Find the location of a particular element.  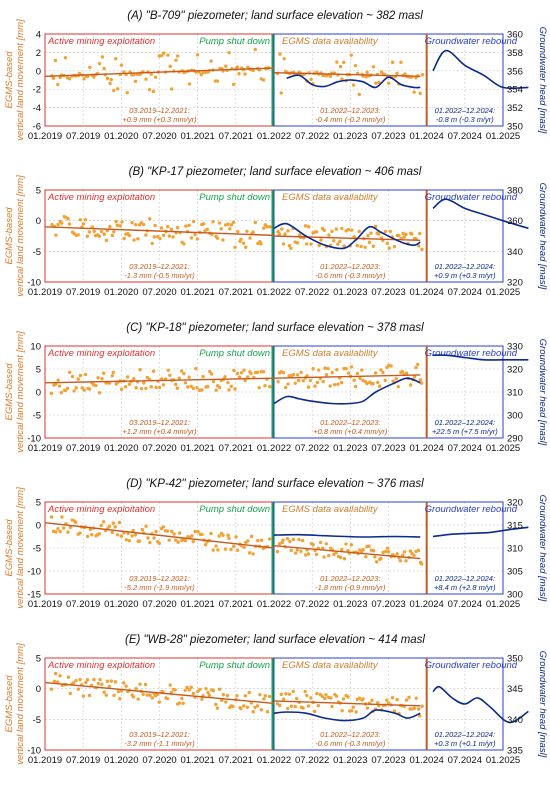

right-tick-label: 310 is located at coordinates (515, 549).